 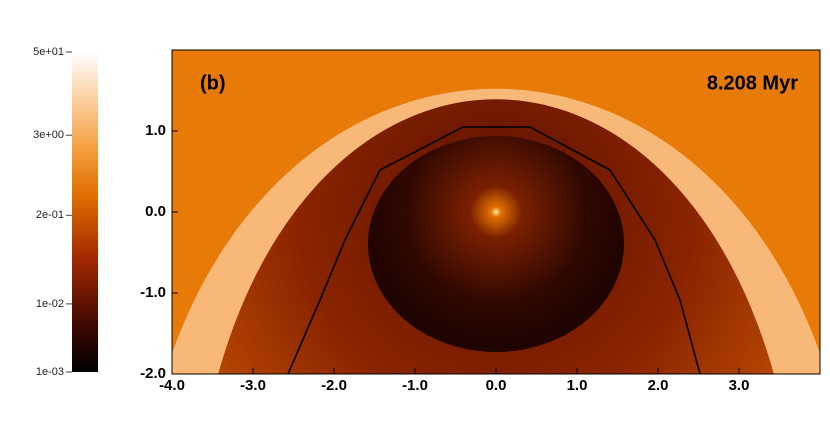 I want to click on x-tick-label: -1.0, so click(x=415, y=385).